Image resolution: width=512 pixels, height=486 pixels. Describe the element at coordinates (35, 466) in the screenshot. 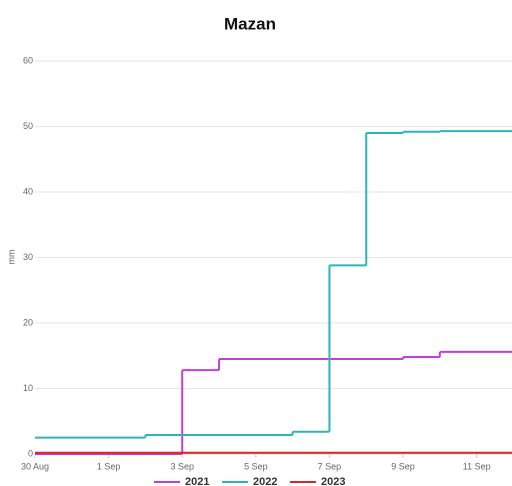

I see `x-tick-label: 30 Aug` at that location.